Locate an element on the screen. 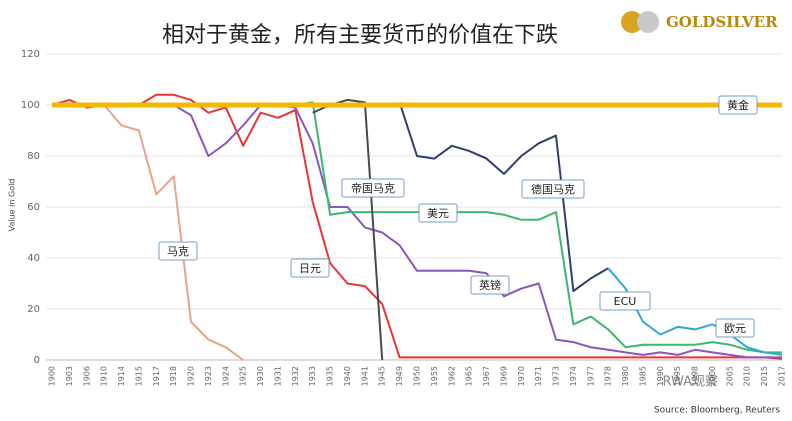 The width and height of the screenshot is (792, 421). x-tick-label: 1918 is located at coordinates (173, 376).